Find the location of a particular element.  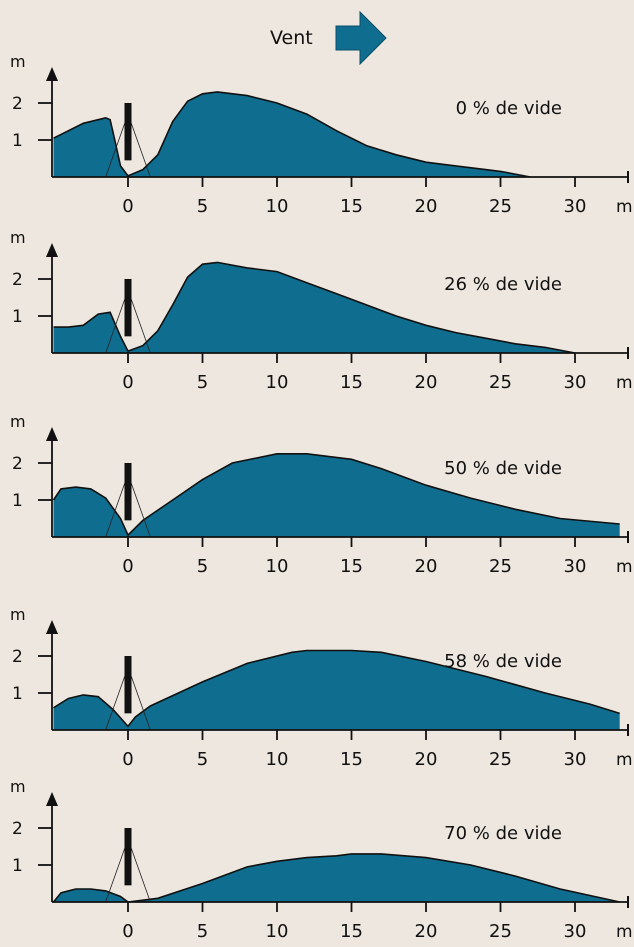

void-ratio-label: 0 % de vide is located at coordinates (509, 108).